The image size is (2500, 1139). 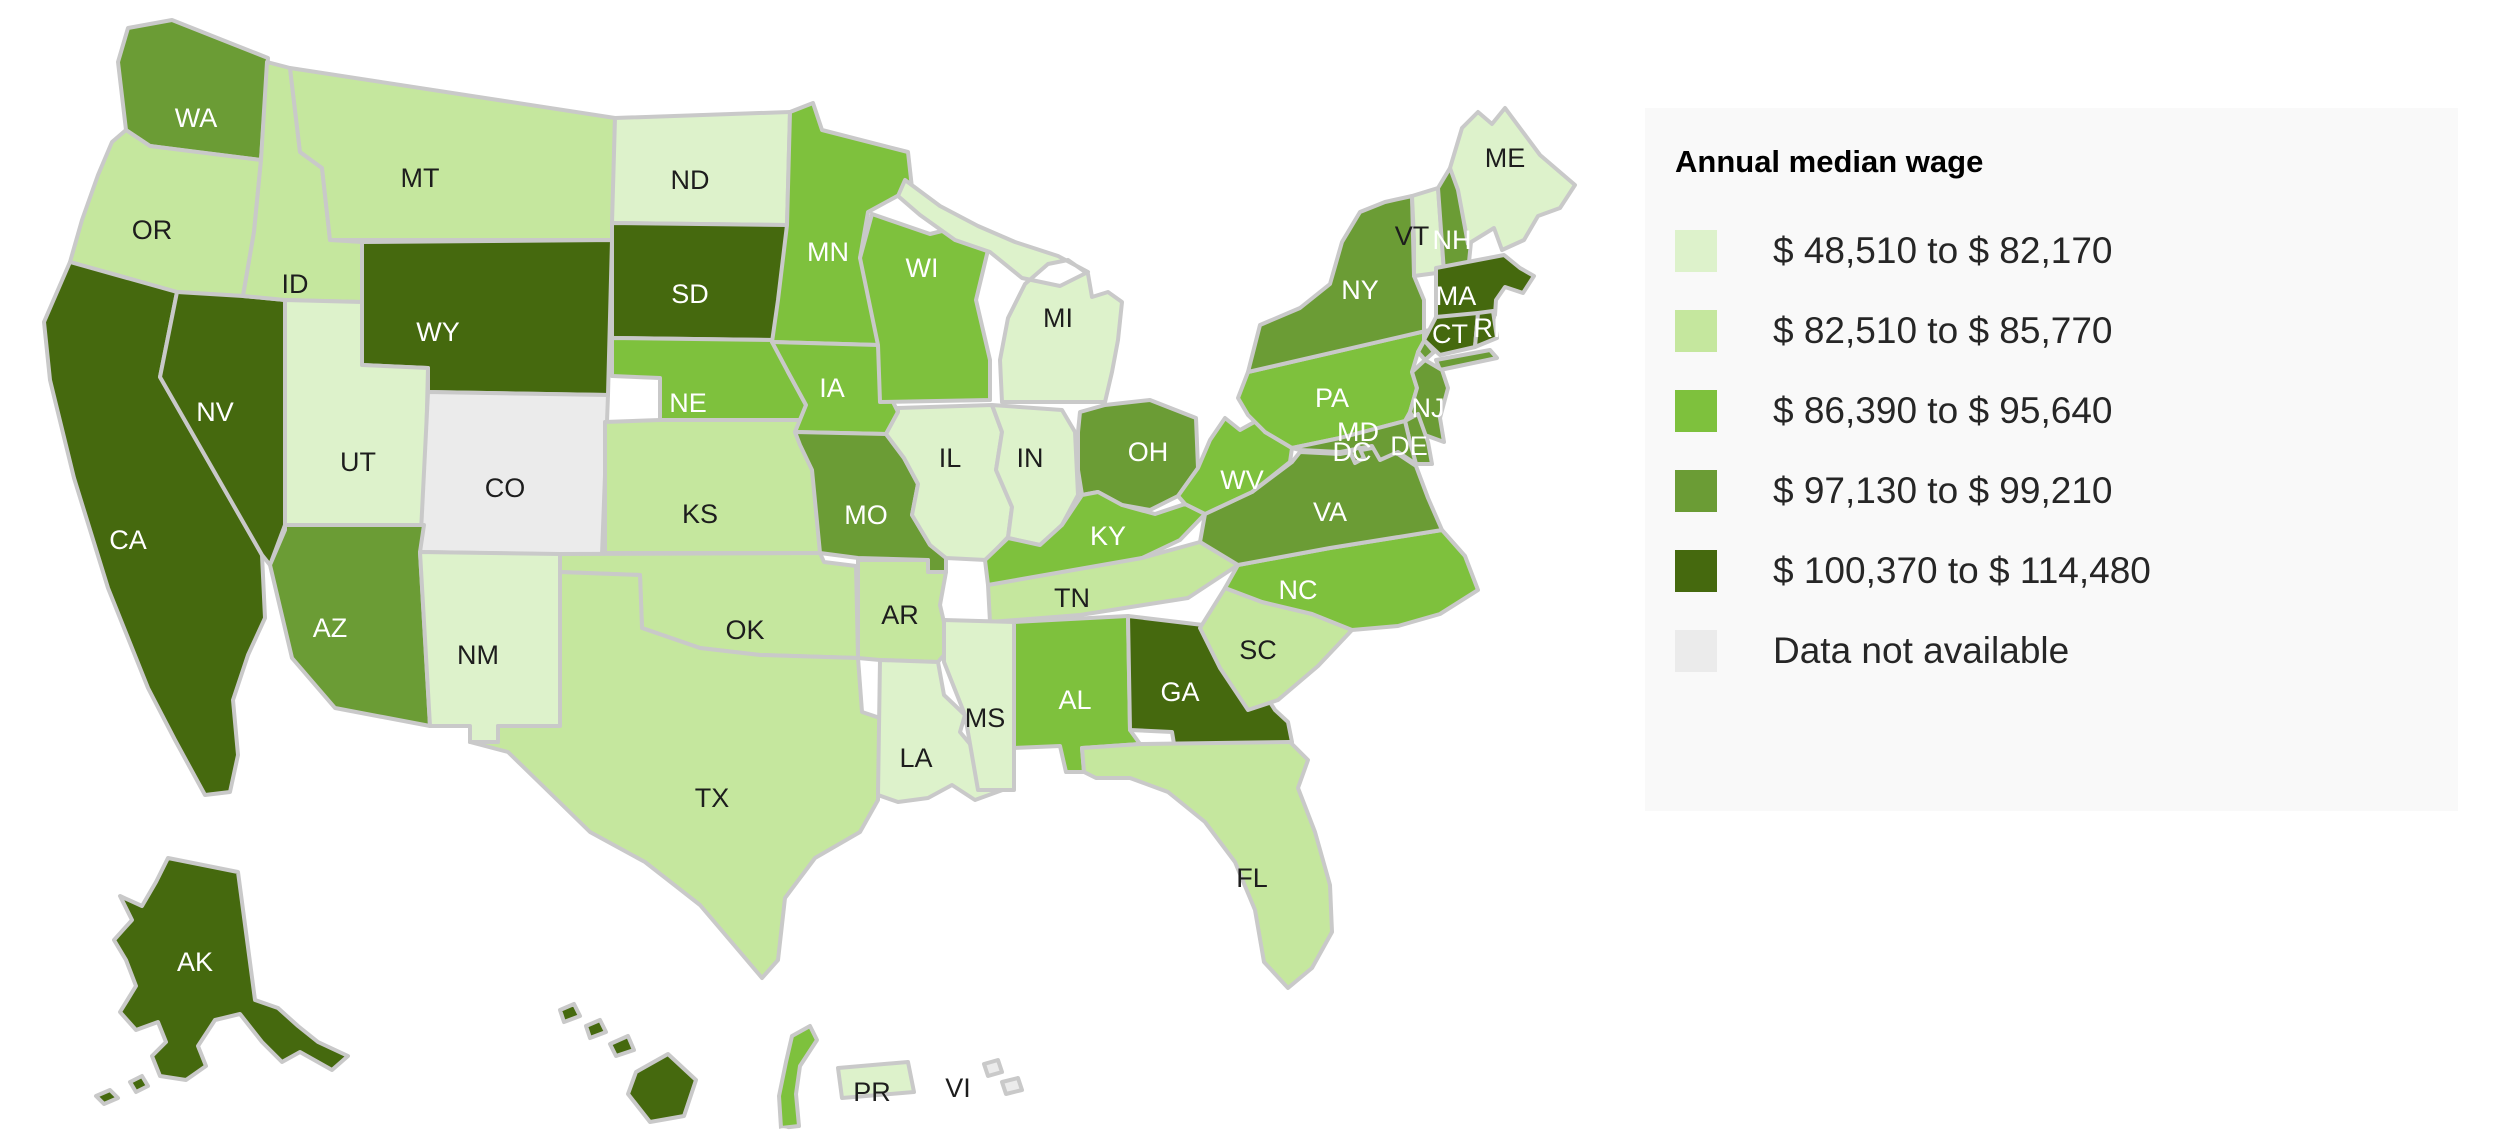 What do you see at coordinates (1943, 250) in the screenshot?
I see `legend-item-label: $ 48,510 to $ 82,170` at bounding box center [1943, 250].